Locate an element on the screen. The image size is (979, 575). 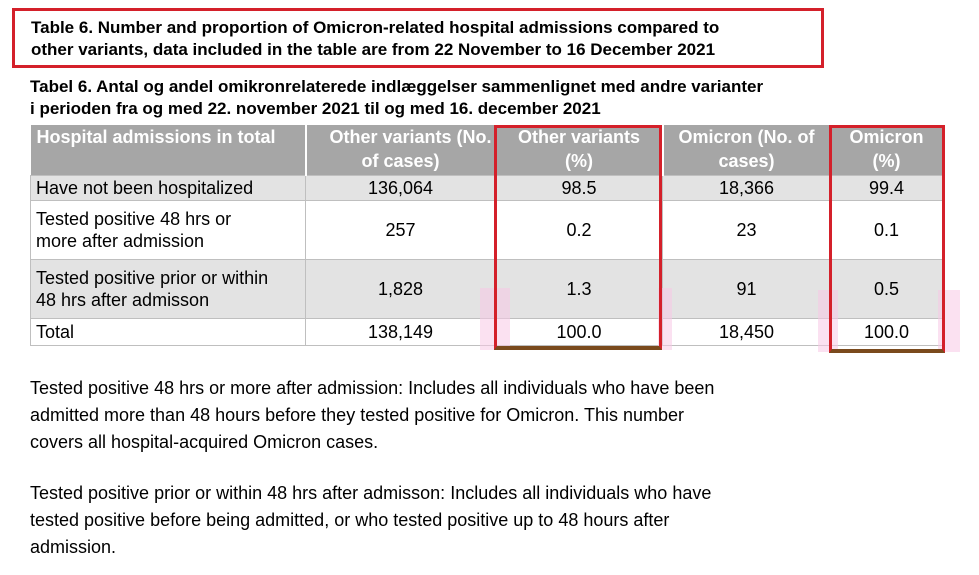
cell-omicron-count: 23 is located at coordinates (746, 230).